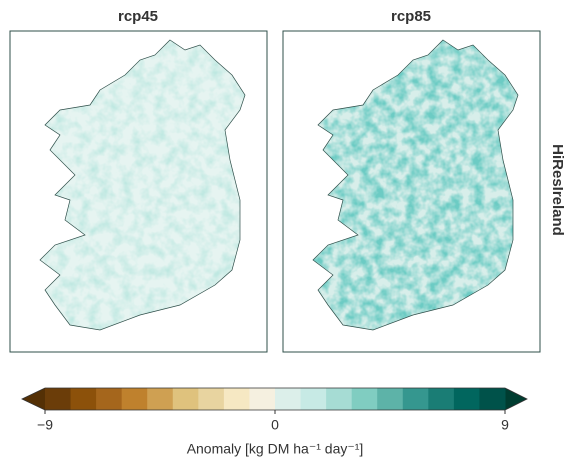 The width and height of the screenshot is (572, 470). Describe the element at coordinates (411, 16) in the screenshot. I see `panel-title: rcp85` at that location.